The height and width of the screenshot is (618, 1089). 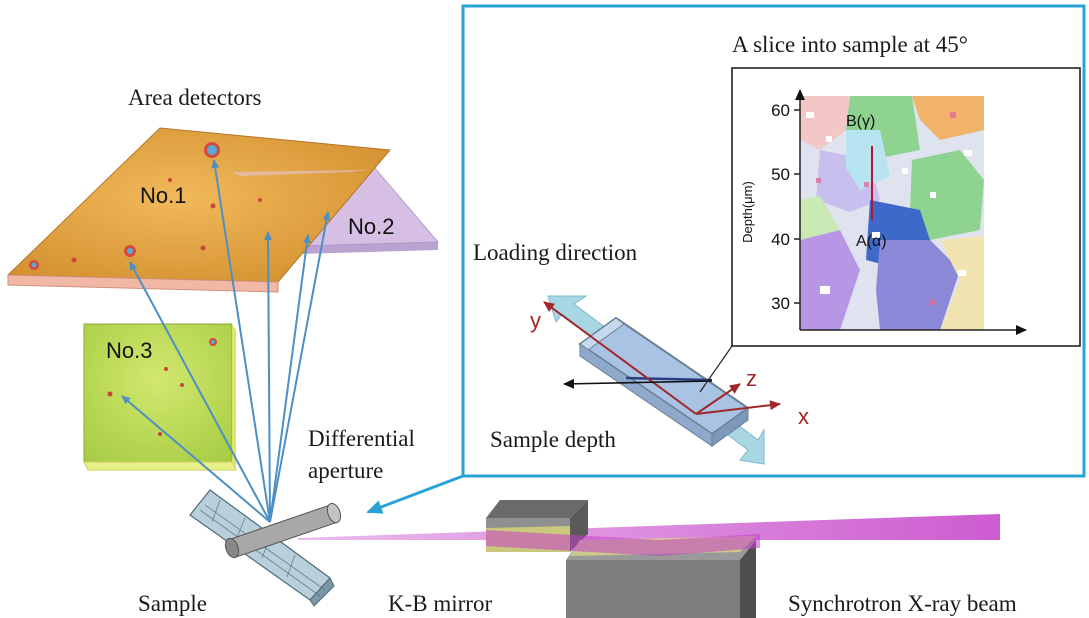 I want to click on axes-3d, so click(x=662, y=358).